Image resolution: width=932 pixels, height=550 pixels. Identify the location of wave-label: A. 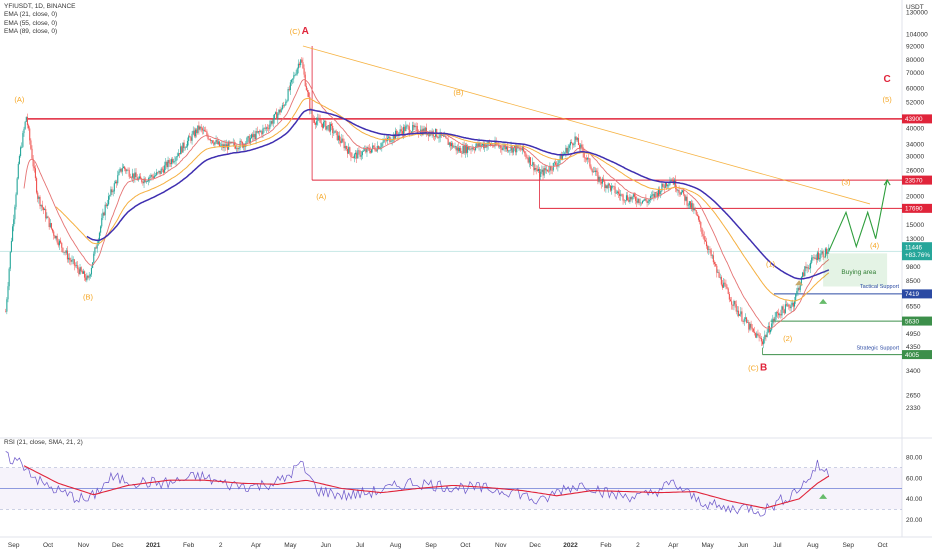
(305, 31).